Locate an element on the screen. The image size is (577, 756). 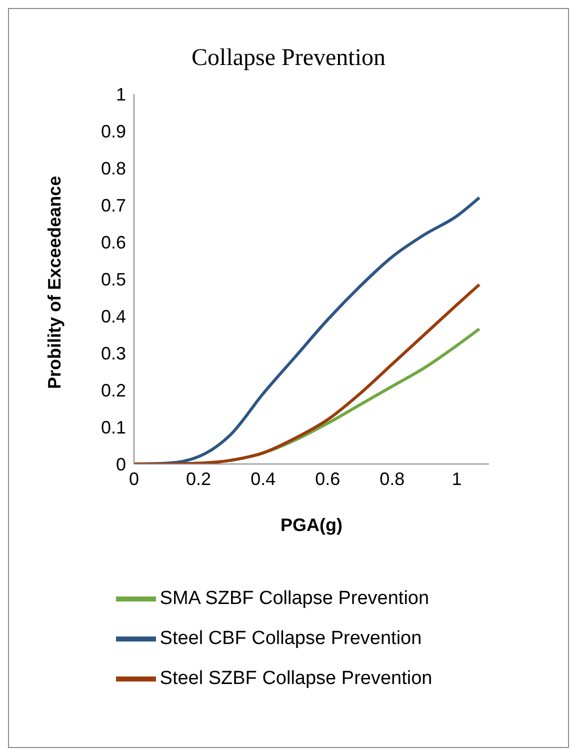
x-tick-label: 0.4 is located at coordinates (263, 478).